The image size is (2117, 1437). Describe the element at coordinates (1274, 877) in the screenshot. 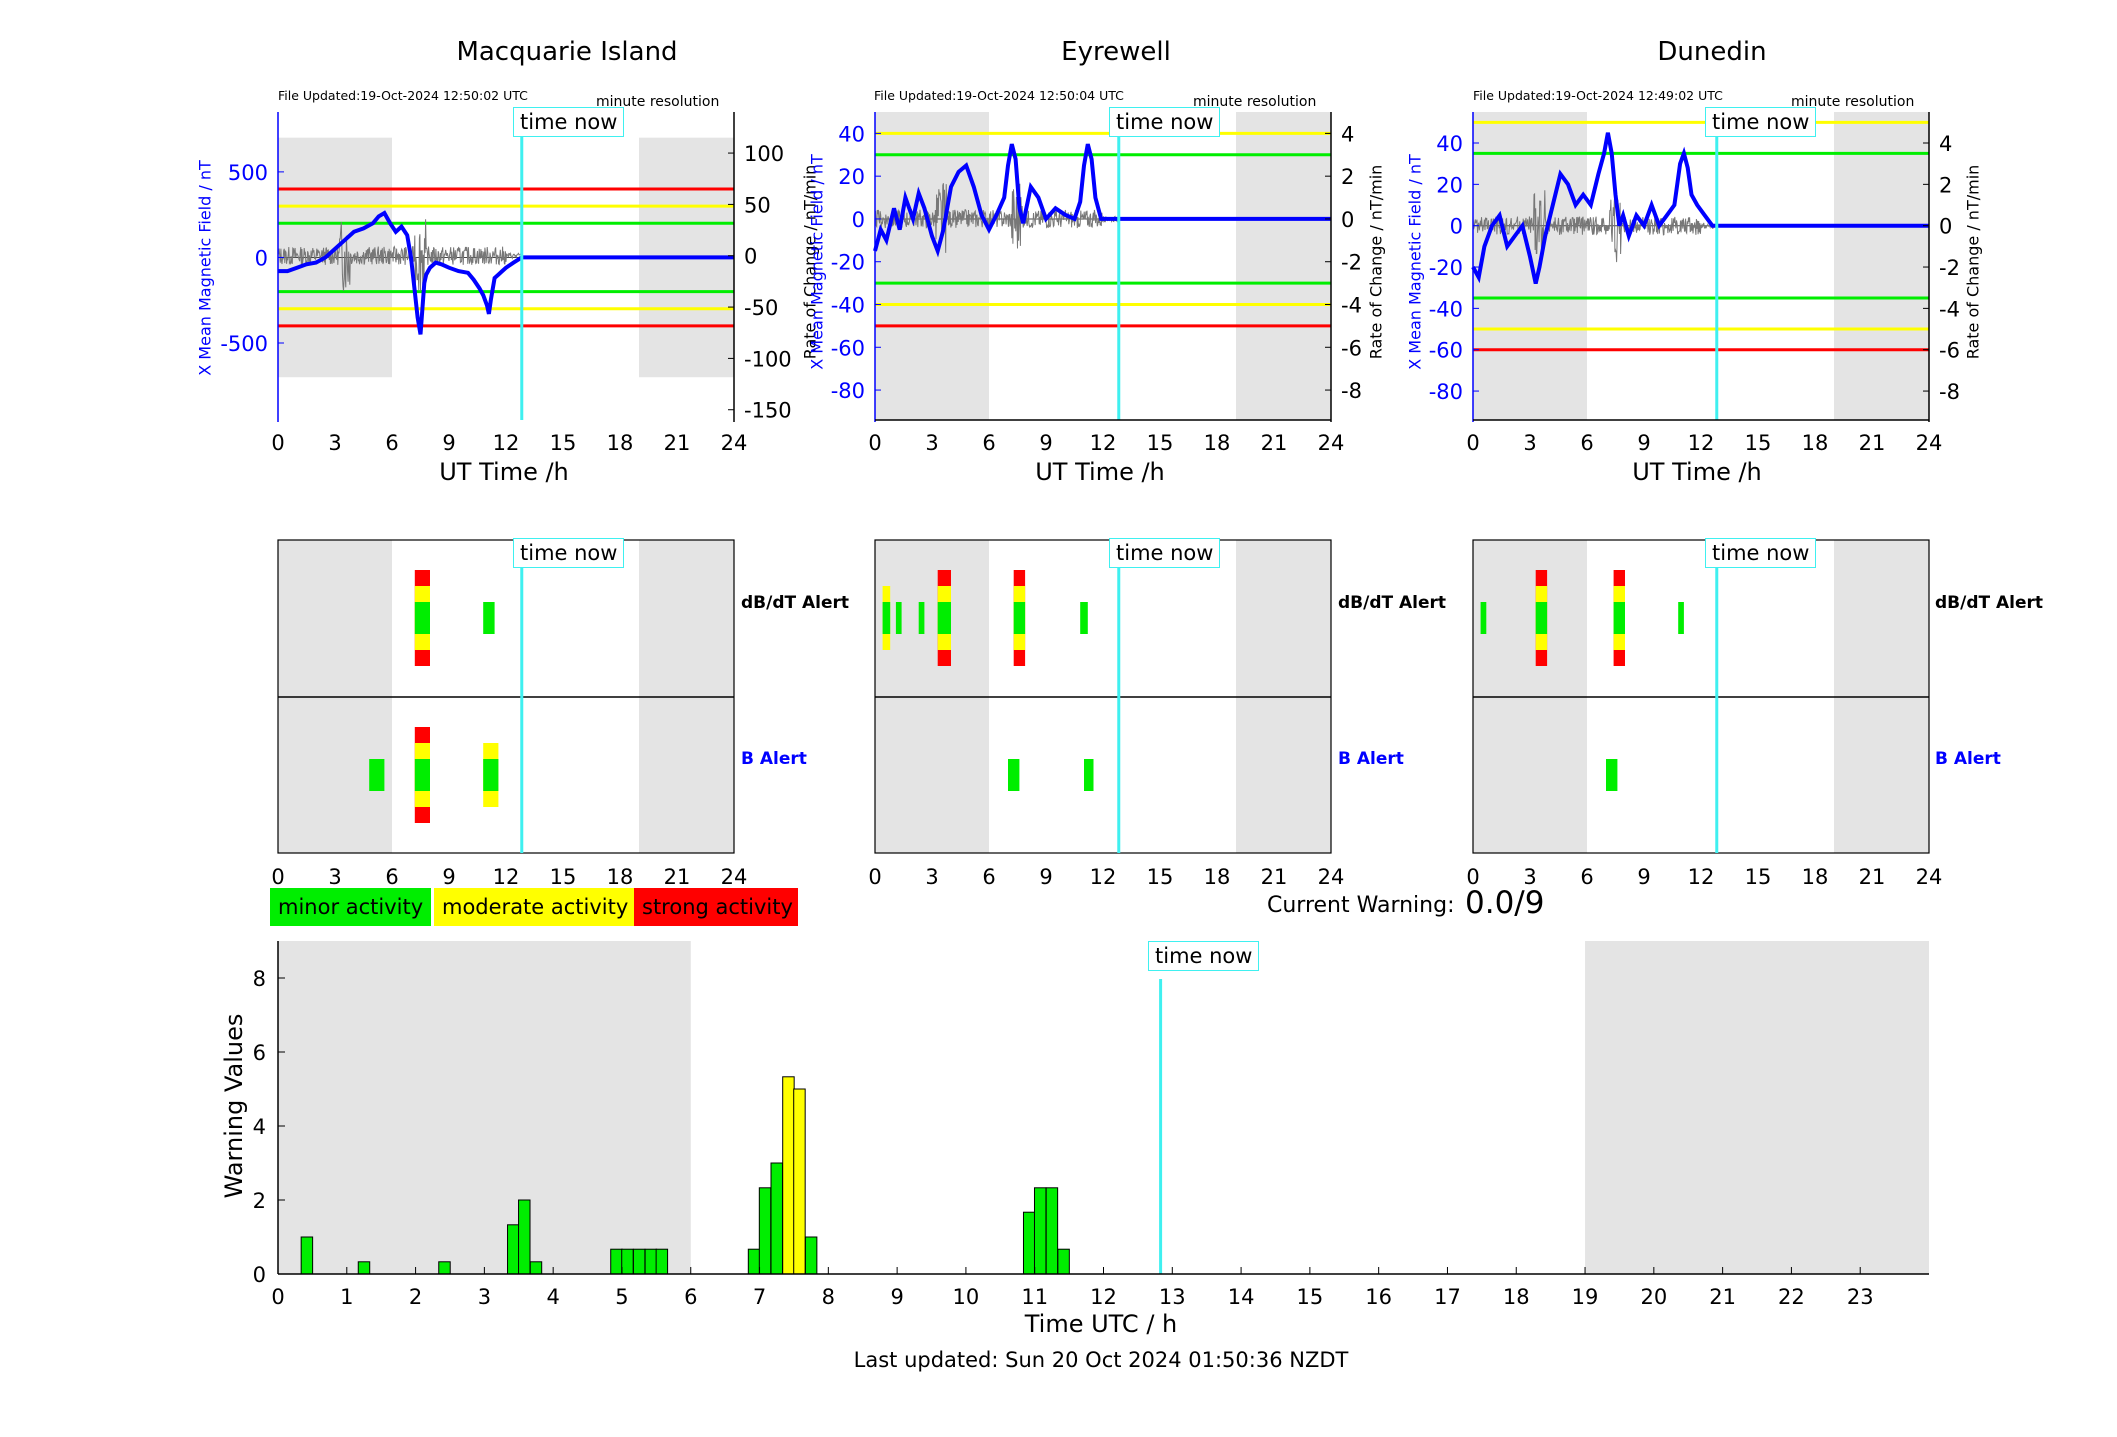

I see `alert-x-tick-label-eyrewell: 21` at that location.